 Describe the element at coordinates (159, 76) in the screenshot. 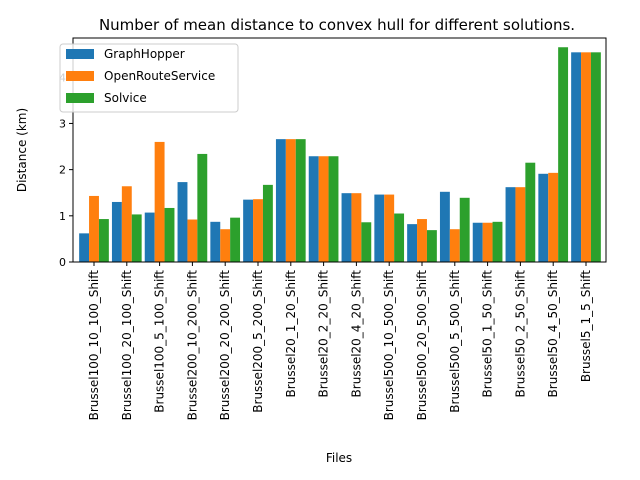

I see `legend-label: OpenRouteService` at that location.